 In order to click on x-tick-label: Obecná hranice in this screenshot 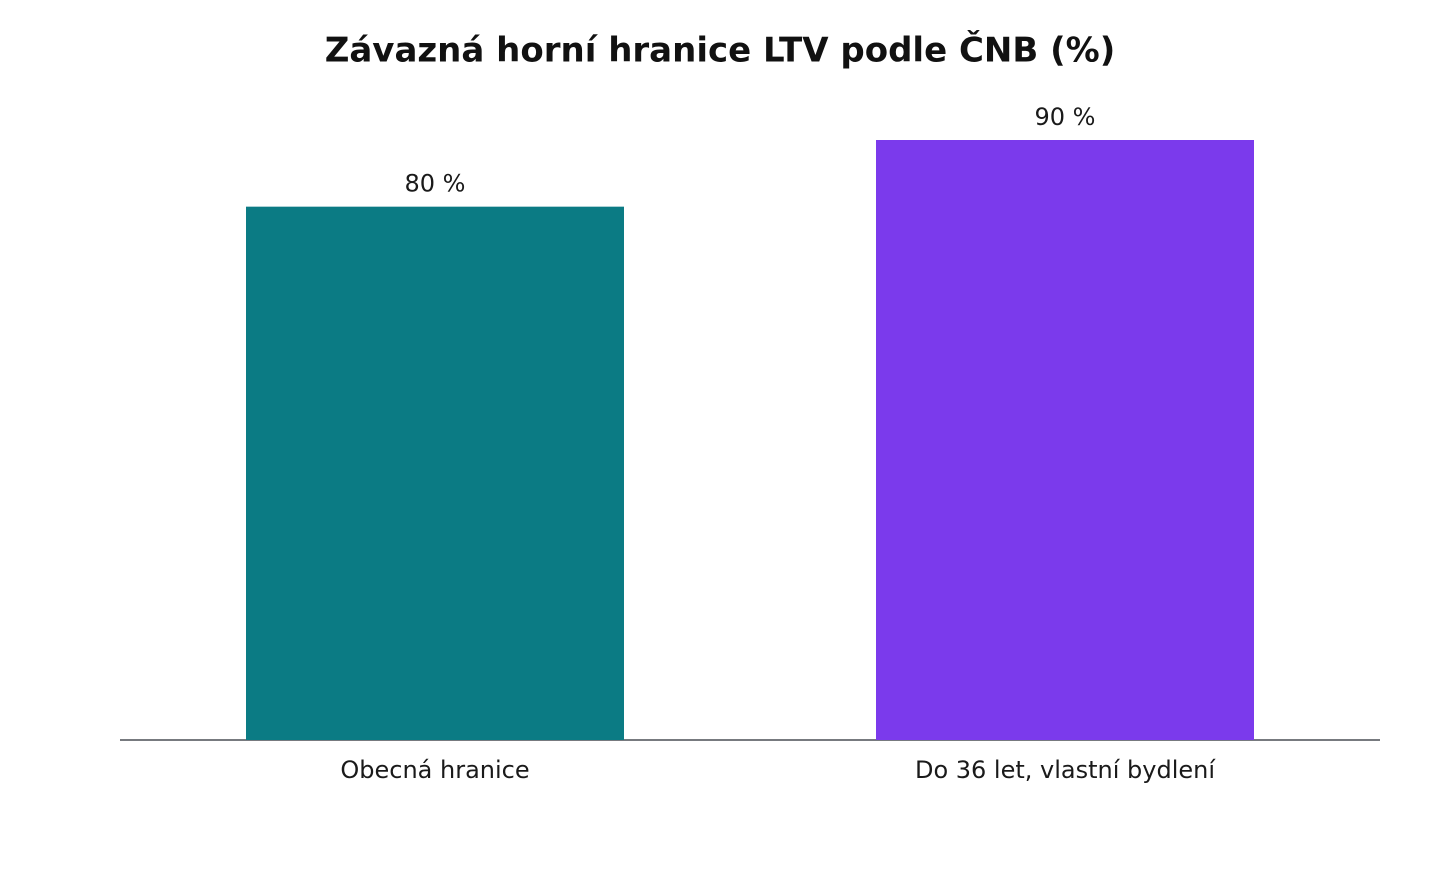, I will do `click(434, 770)`.